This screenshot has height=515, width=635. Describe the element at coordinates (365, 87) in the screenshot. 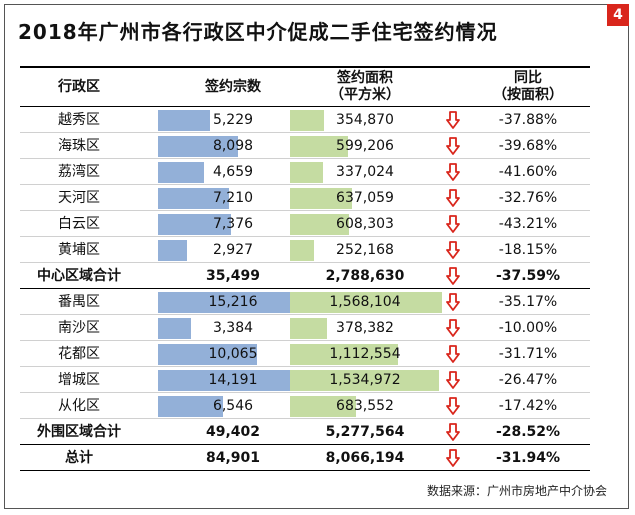

I see `header-area: 签约面积 （平方米）` at that location.